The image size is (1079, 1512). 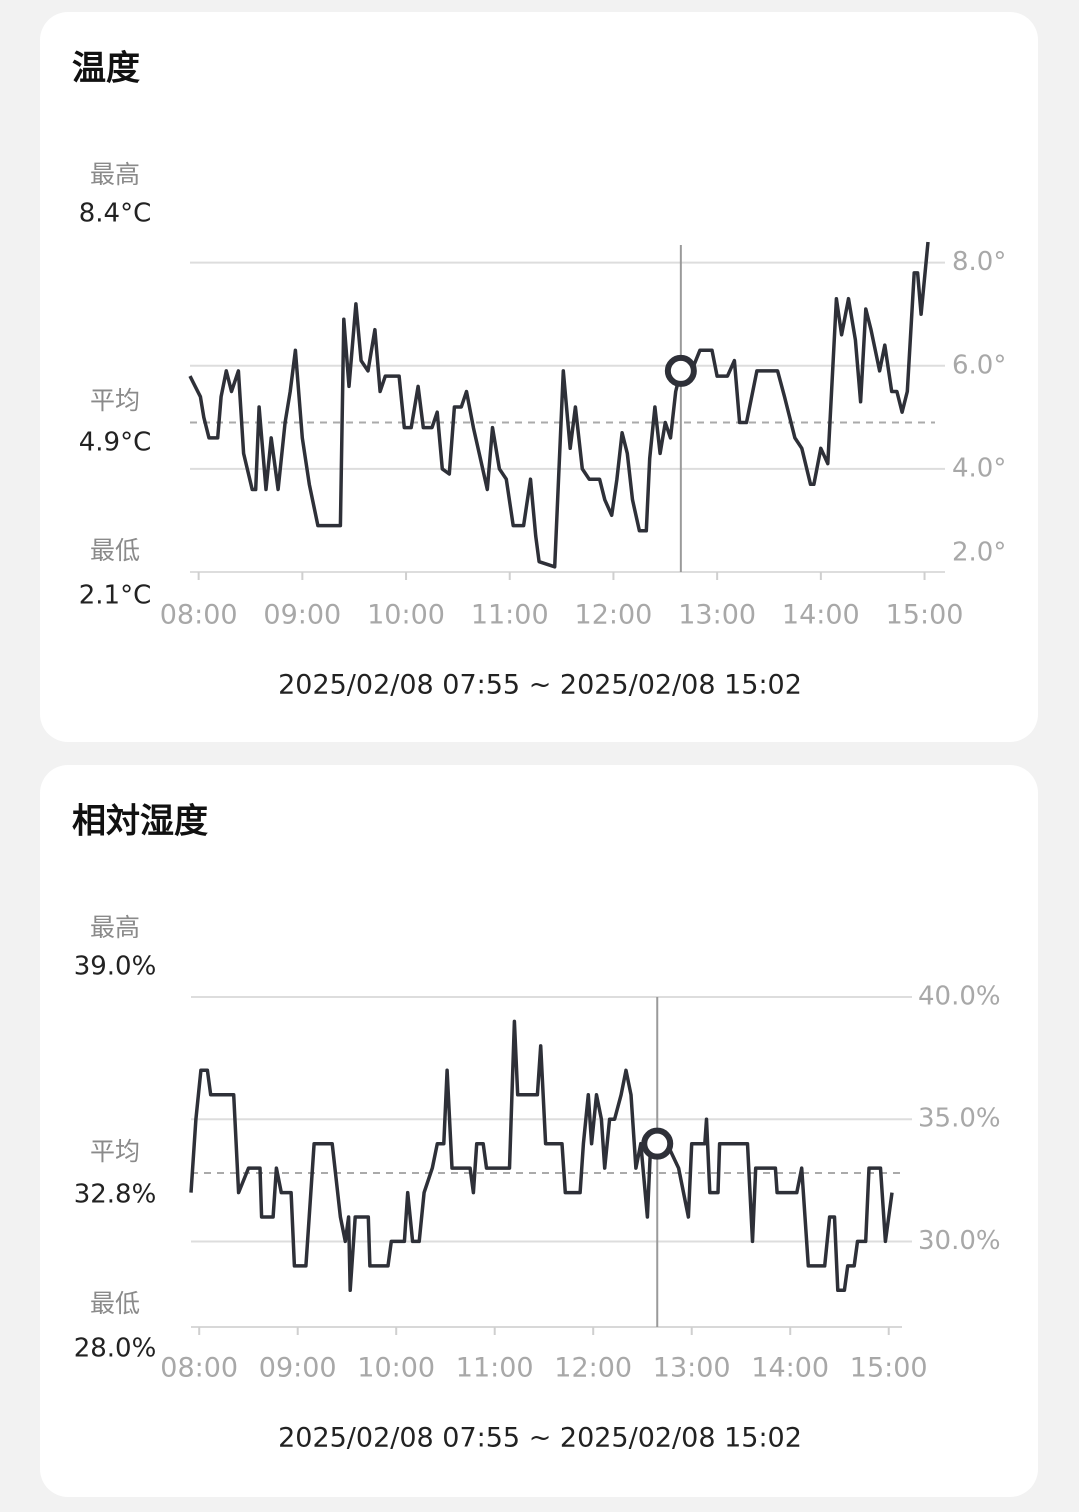 What do you see at coordinates (979, 468) in the screenshot?
I see `y-tick-label: 4.0°` at bounding box center [979, 468].